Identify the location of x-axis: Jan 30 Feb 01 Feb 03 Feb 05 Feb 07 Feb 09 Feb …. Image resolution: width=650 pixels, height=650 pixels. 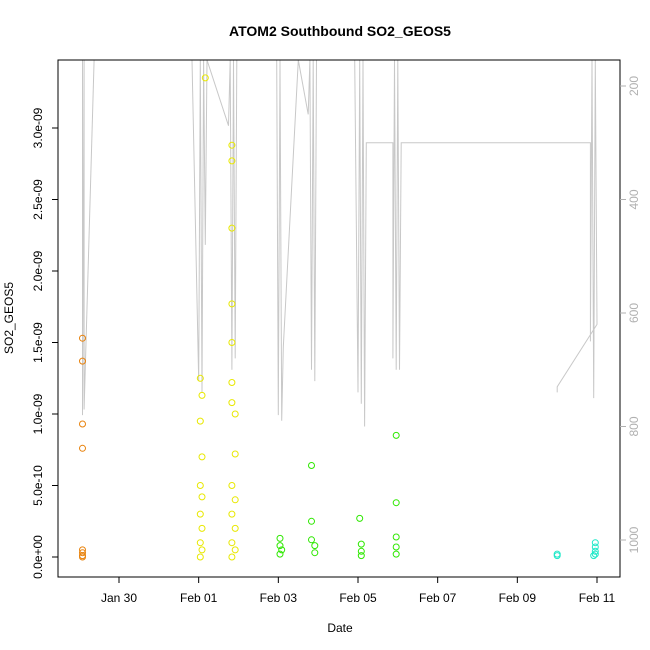
(358, 591).